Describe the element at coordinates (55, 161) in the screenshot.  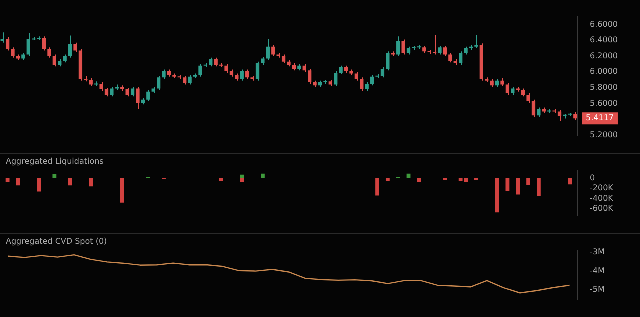
I see `chart-title: Aggregated Liquidations` at that location.